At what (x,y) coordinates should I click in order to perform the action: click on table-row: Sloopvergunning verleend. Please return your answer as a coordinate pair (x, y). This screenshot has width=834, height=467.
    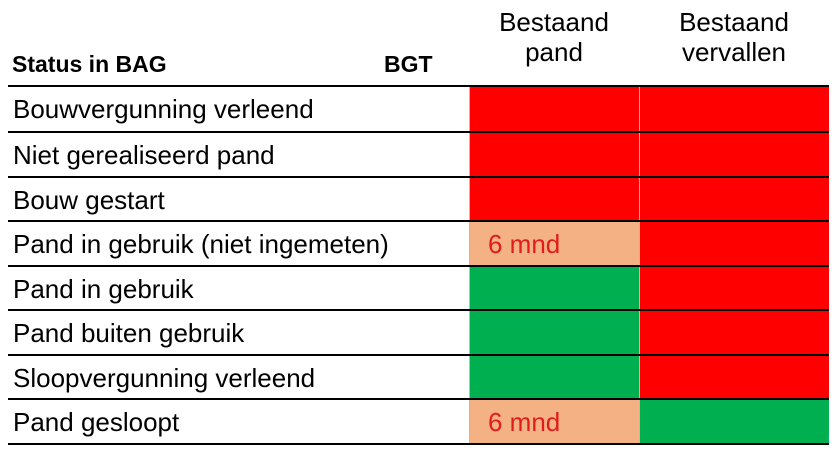
    Looking at the image, I should click on (418, 378).